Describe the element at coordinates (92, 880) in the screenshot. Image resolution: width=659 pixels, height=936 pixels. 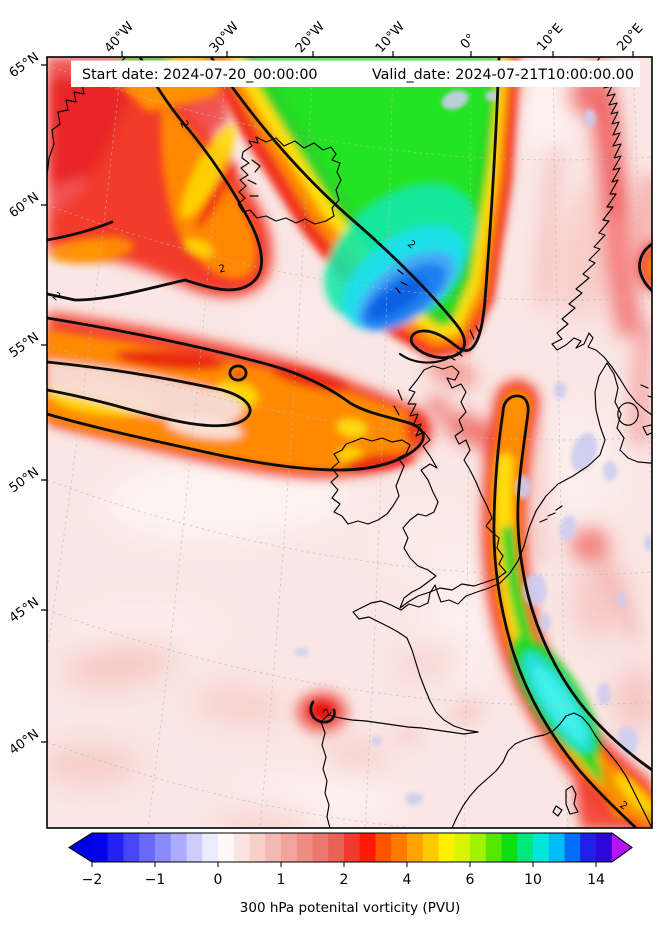
I see `colorbar-tick-label: −2` at that location.